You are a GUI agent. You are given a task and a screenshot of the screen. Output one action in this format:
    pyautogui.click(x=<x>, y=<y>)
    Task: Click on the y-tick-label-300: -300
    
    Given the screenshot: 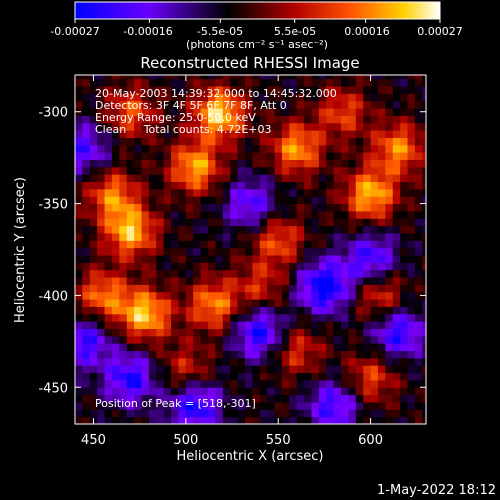 What is the action you would take?
    pyautogui.click(x=53, y=113)
    